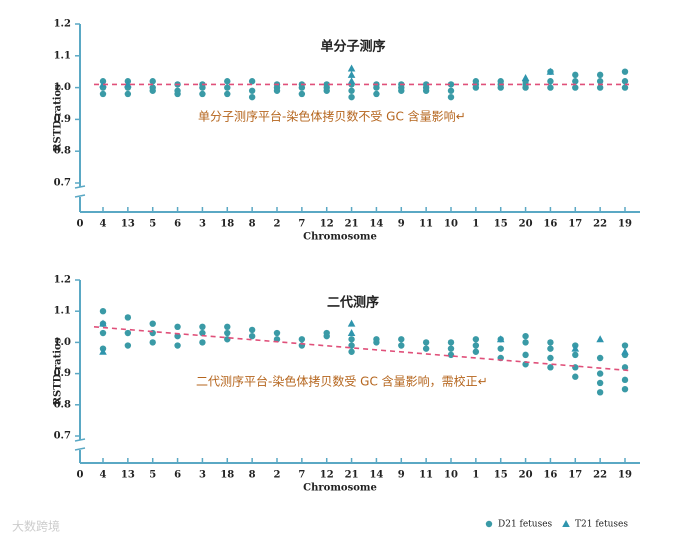  What do you see at coordinates (332, 116) in the screenshot?
I see `annotation: 单分子测序平台-染色体拷贝数不受 GC 含量影响↵` at bounding box center [332, 116].